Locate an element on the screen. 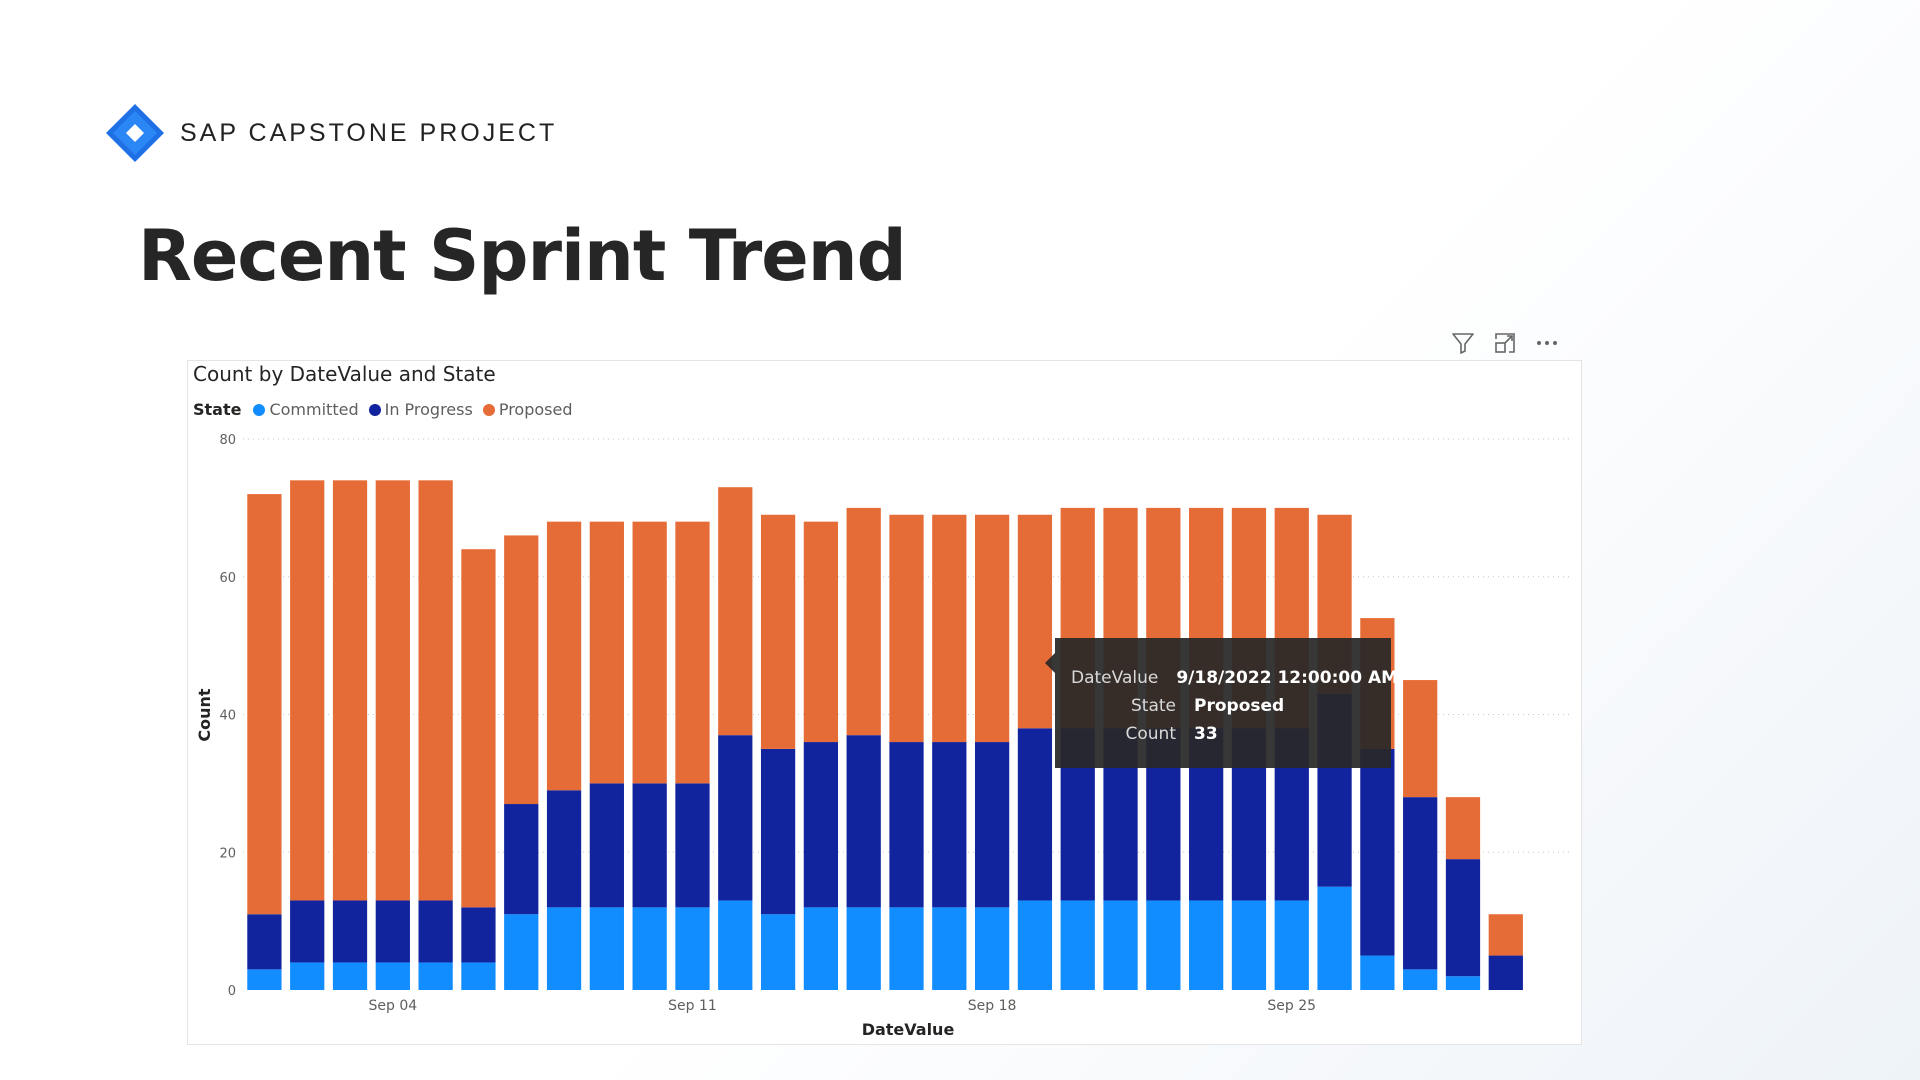 This screenshot has width=1920, height=1080. tooltip-row: DateValue 9/18/2022 12:00:00 AM is located at coordinates (1234, 678).